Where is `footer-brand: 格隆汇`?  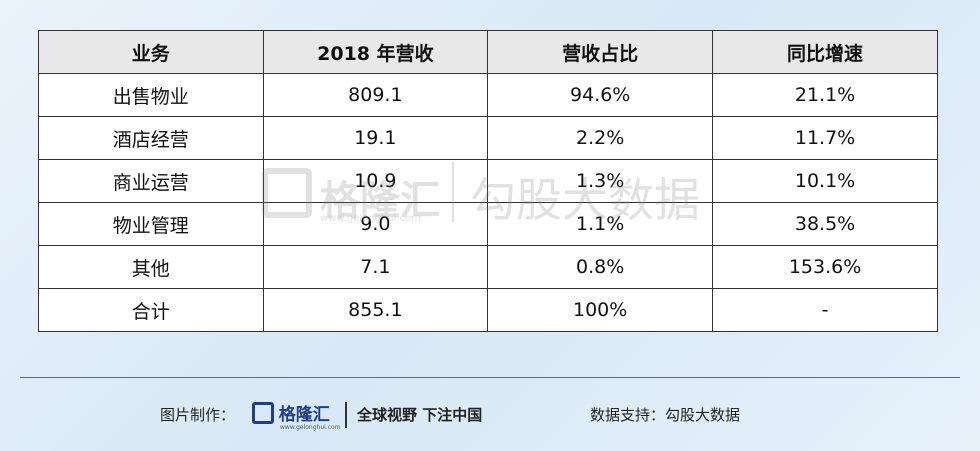 footer-brand: 格隆汇 is located at coordinates (304, 415).